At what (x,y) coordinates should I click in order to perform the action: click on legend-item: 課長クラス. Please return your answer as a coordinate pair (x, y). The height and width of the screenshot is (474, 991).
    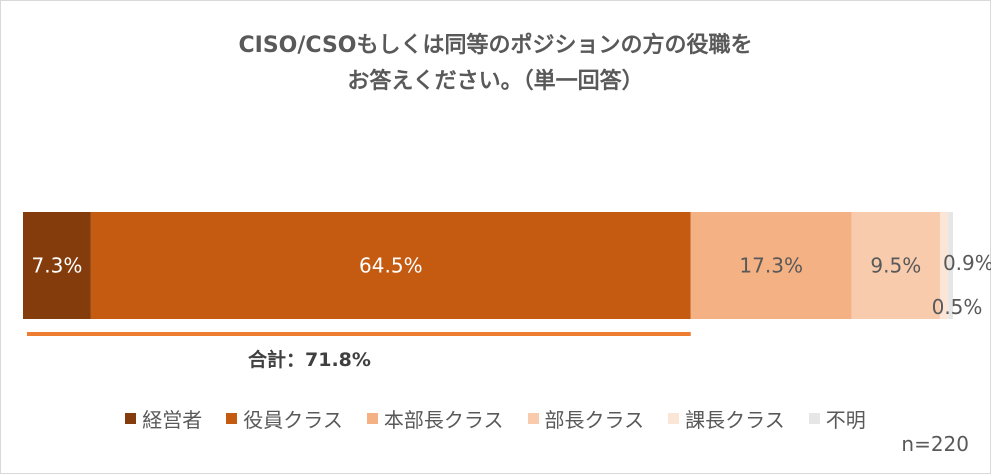
    Looking at the image, I should click on (726, 418).